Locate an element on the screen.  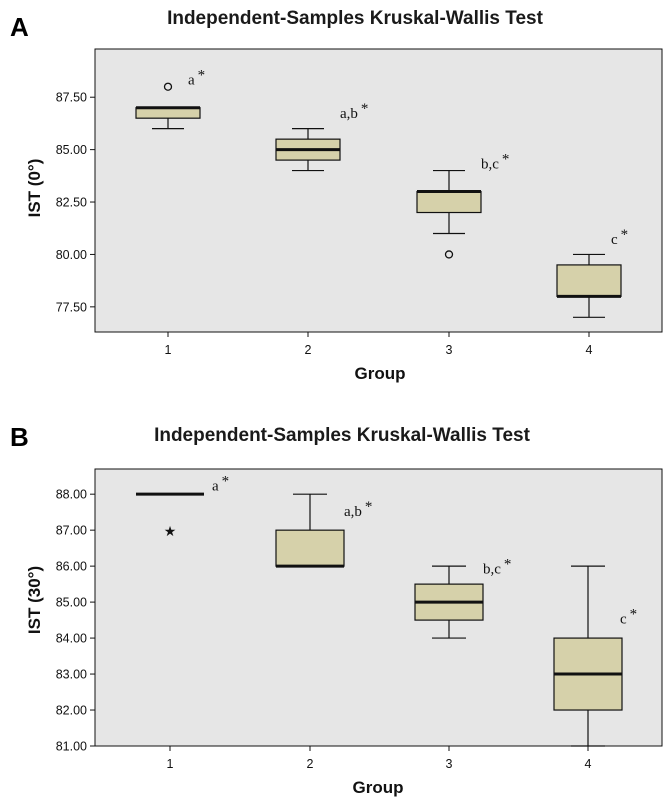
panel-b-xlabel: Group is located at coordinates (378, 787).